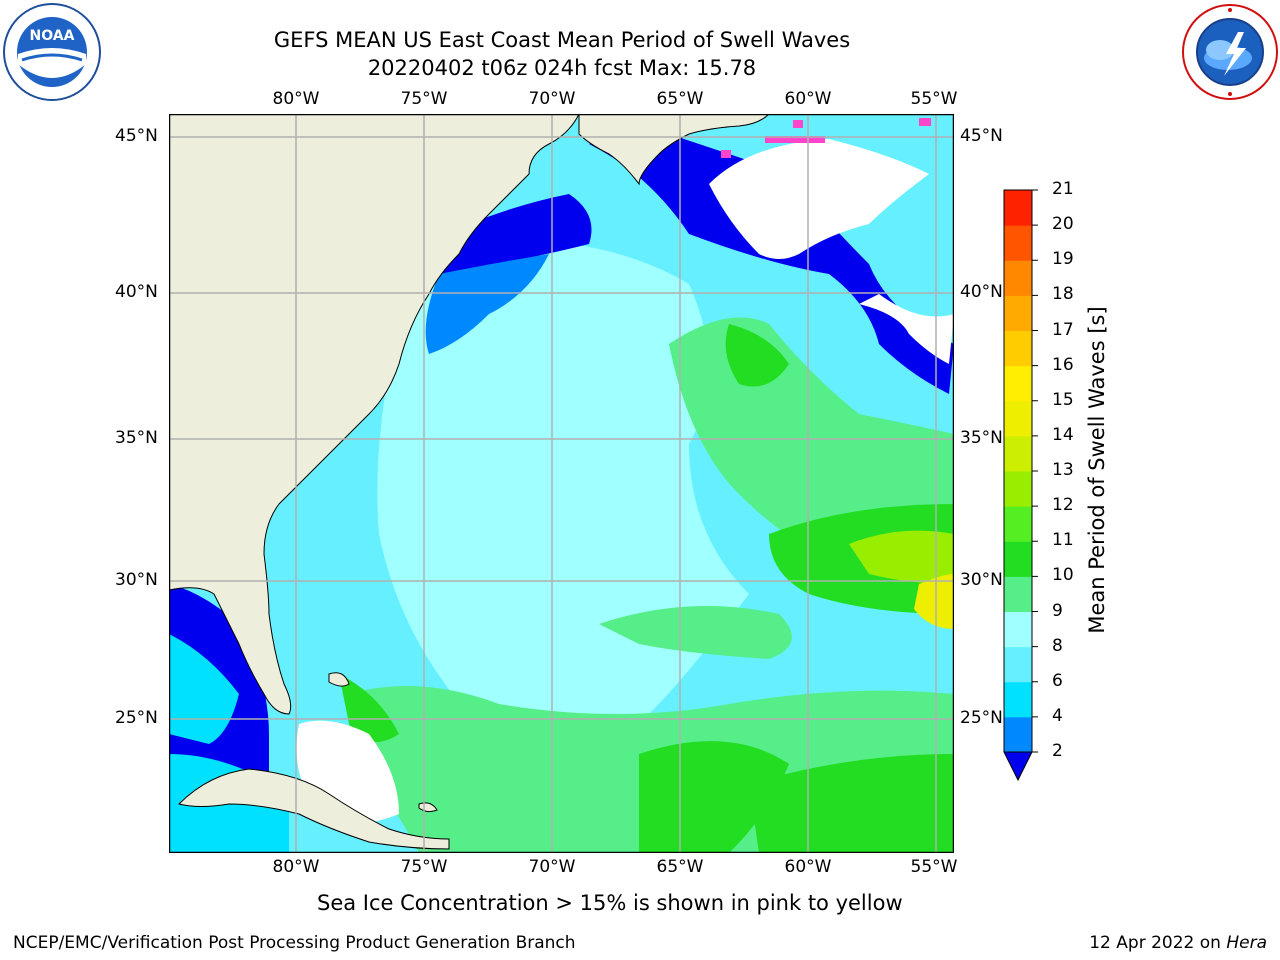 The width and height of the screenshot is (1280, 960). Describe the element at coordinates (1063, 294) in the screenshot. I see `colorbar-tick-label: 18` at that location.